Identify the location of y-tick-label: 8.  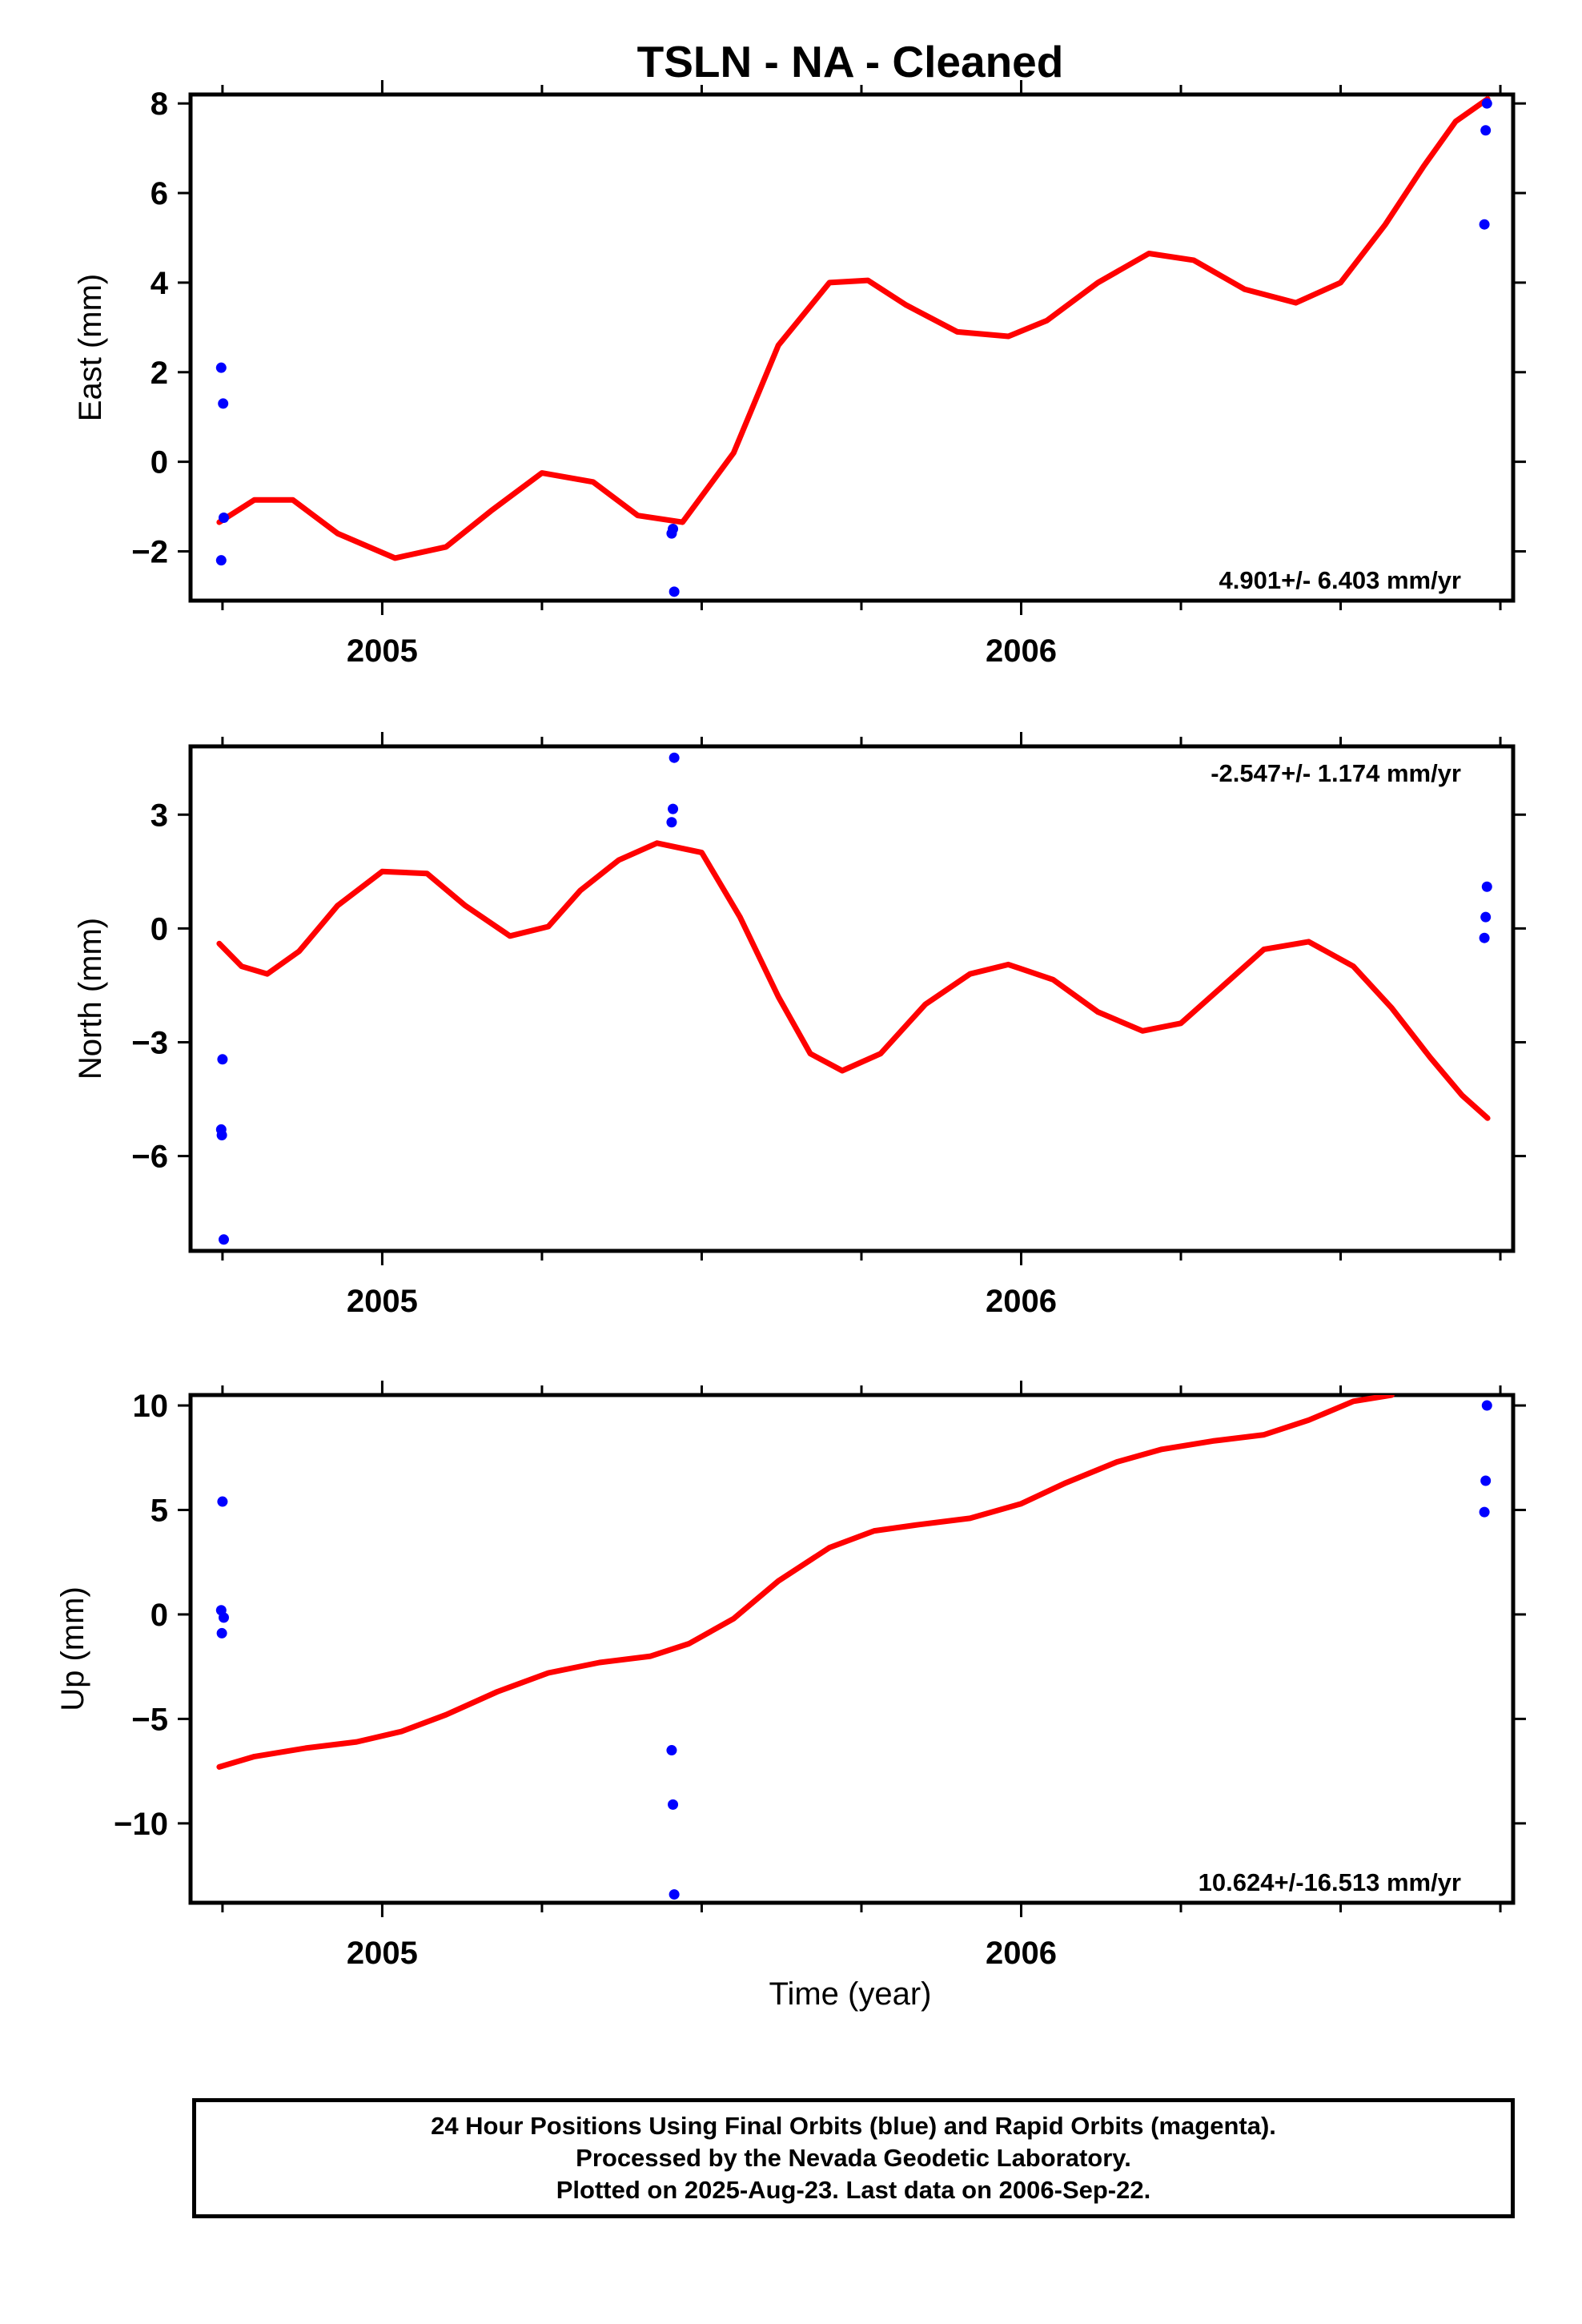
(159, 104).